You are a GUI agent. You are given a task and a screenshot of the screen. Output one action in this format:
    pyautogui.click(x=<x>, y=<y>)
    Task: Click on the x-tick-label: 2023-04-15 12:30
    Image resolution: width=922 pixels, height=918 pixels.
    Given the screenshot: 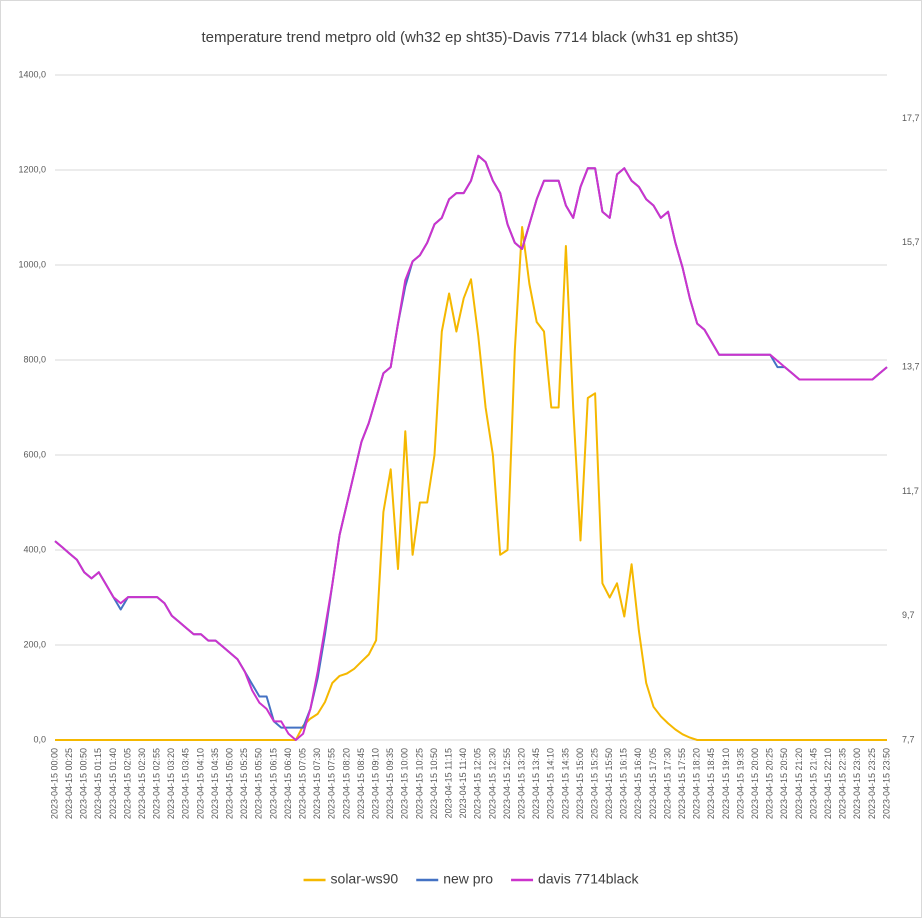 What is the action you would take?
    pyautogui.click(x=492, y=783)
    